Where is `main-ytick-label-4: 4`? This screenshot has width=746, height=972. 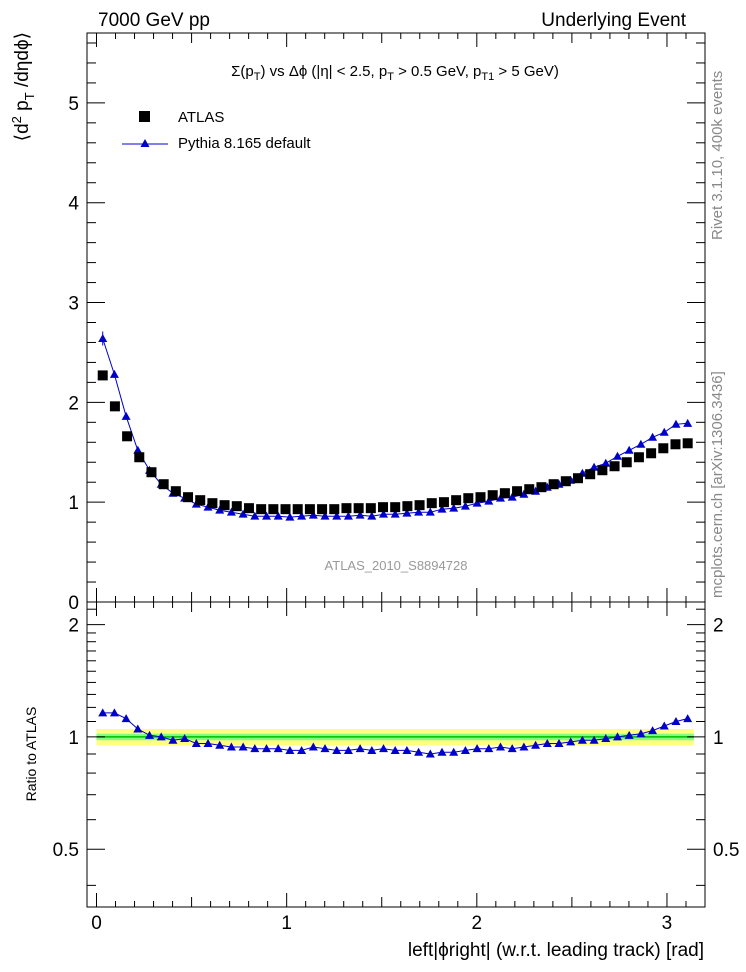
main-ytick-label-4: 4 is located at coordinates (73, 204).